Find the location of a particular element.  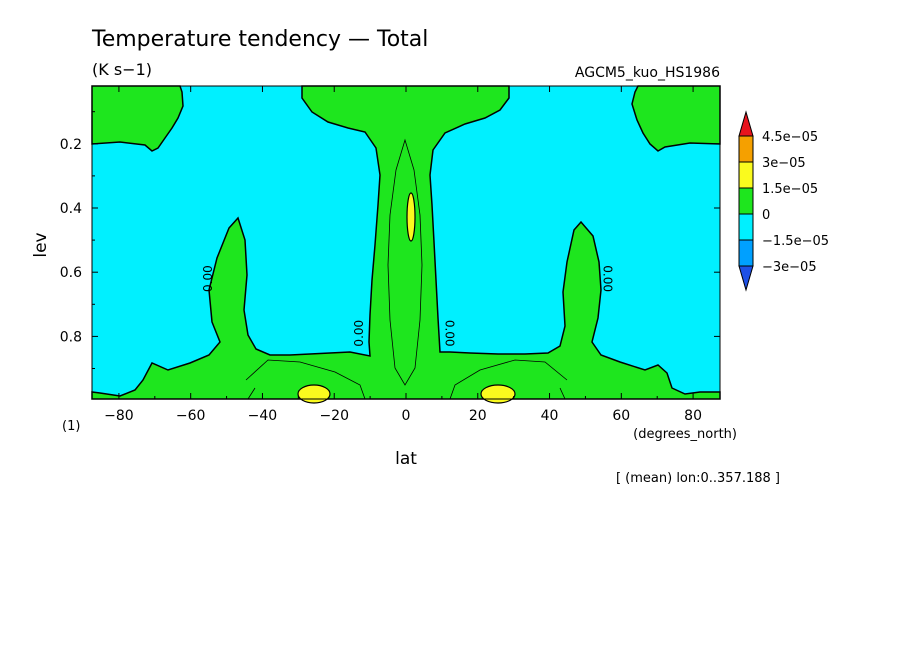

footnote: [ (mean) lon:0..357.188 ] is located at coordinates (698, 478).